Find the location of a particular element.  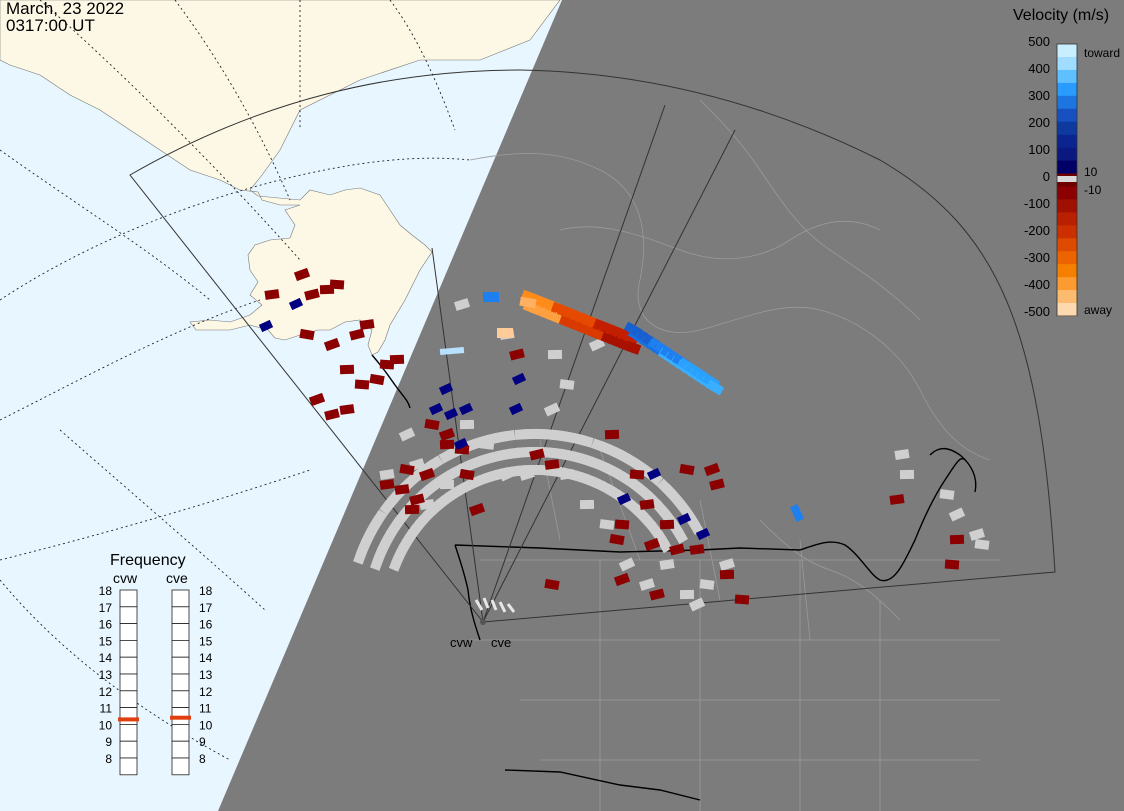

velocity-away-label: away is located at coordinates (1098, 310).